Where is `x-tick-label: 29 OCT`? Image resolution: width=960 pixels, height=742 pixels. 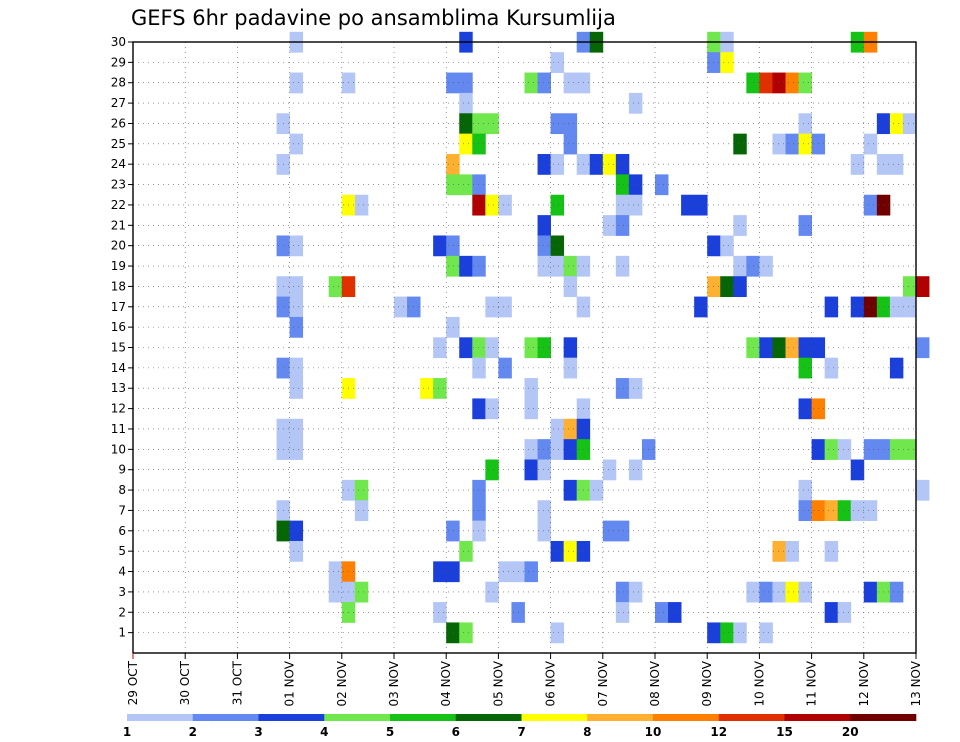
x-tick-label: 29 OCT is located at coordinates (133, 682).